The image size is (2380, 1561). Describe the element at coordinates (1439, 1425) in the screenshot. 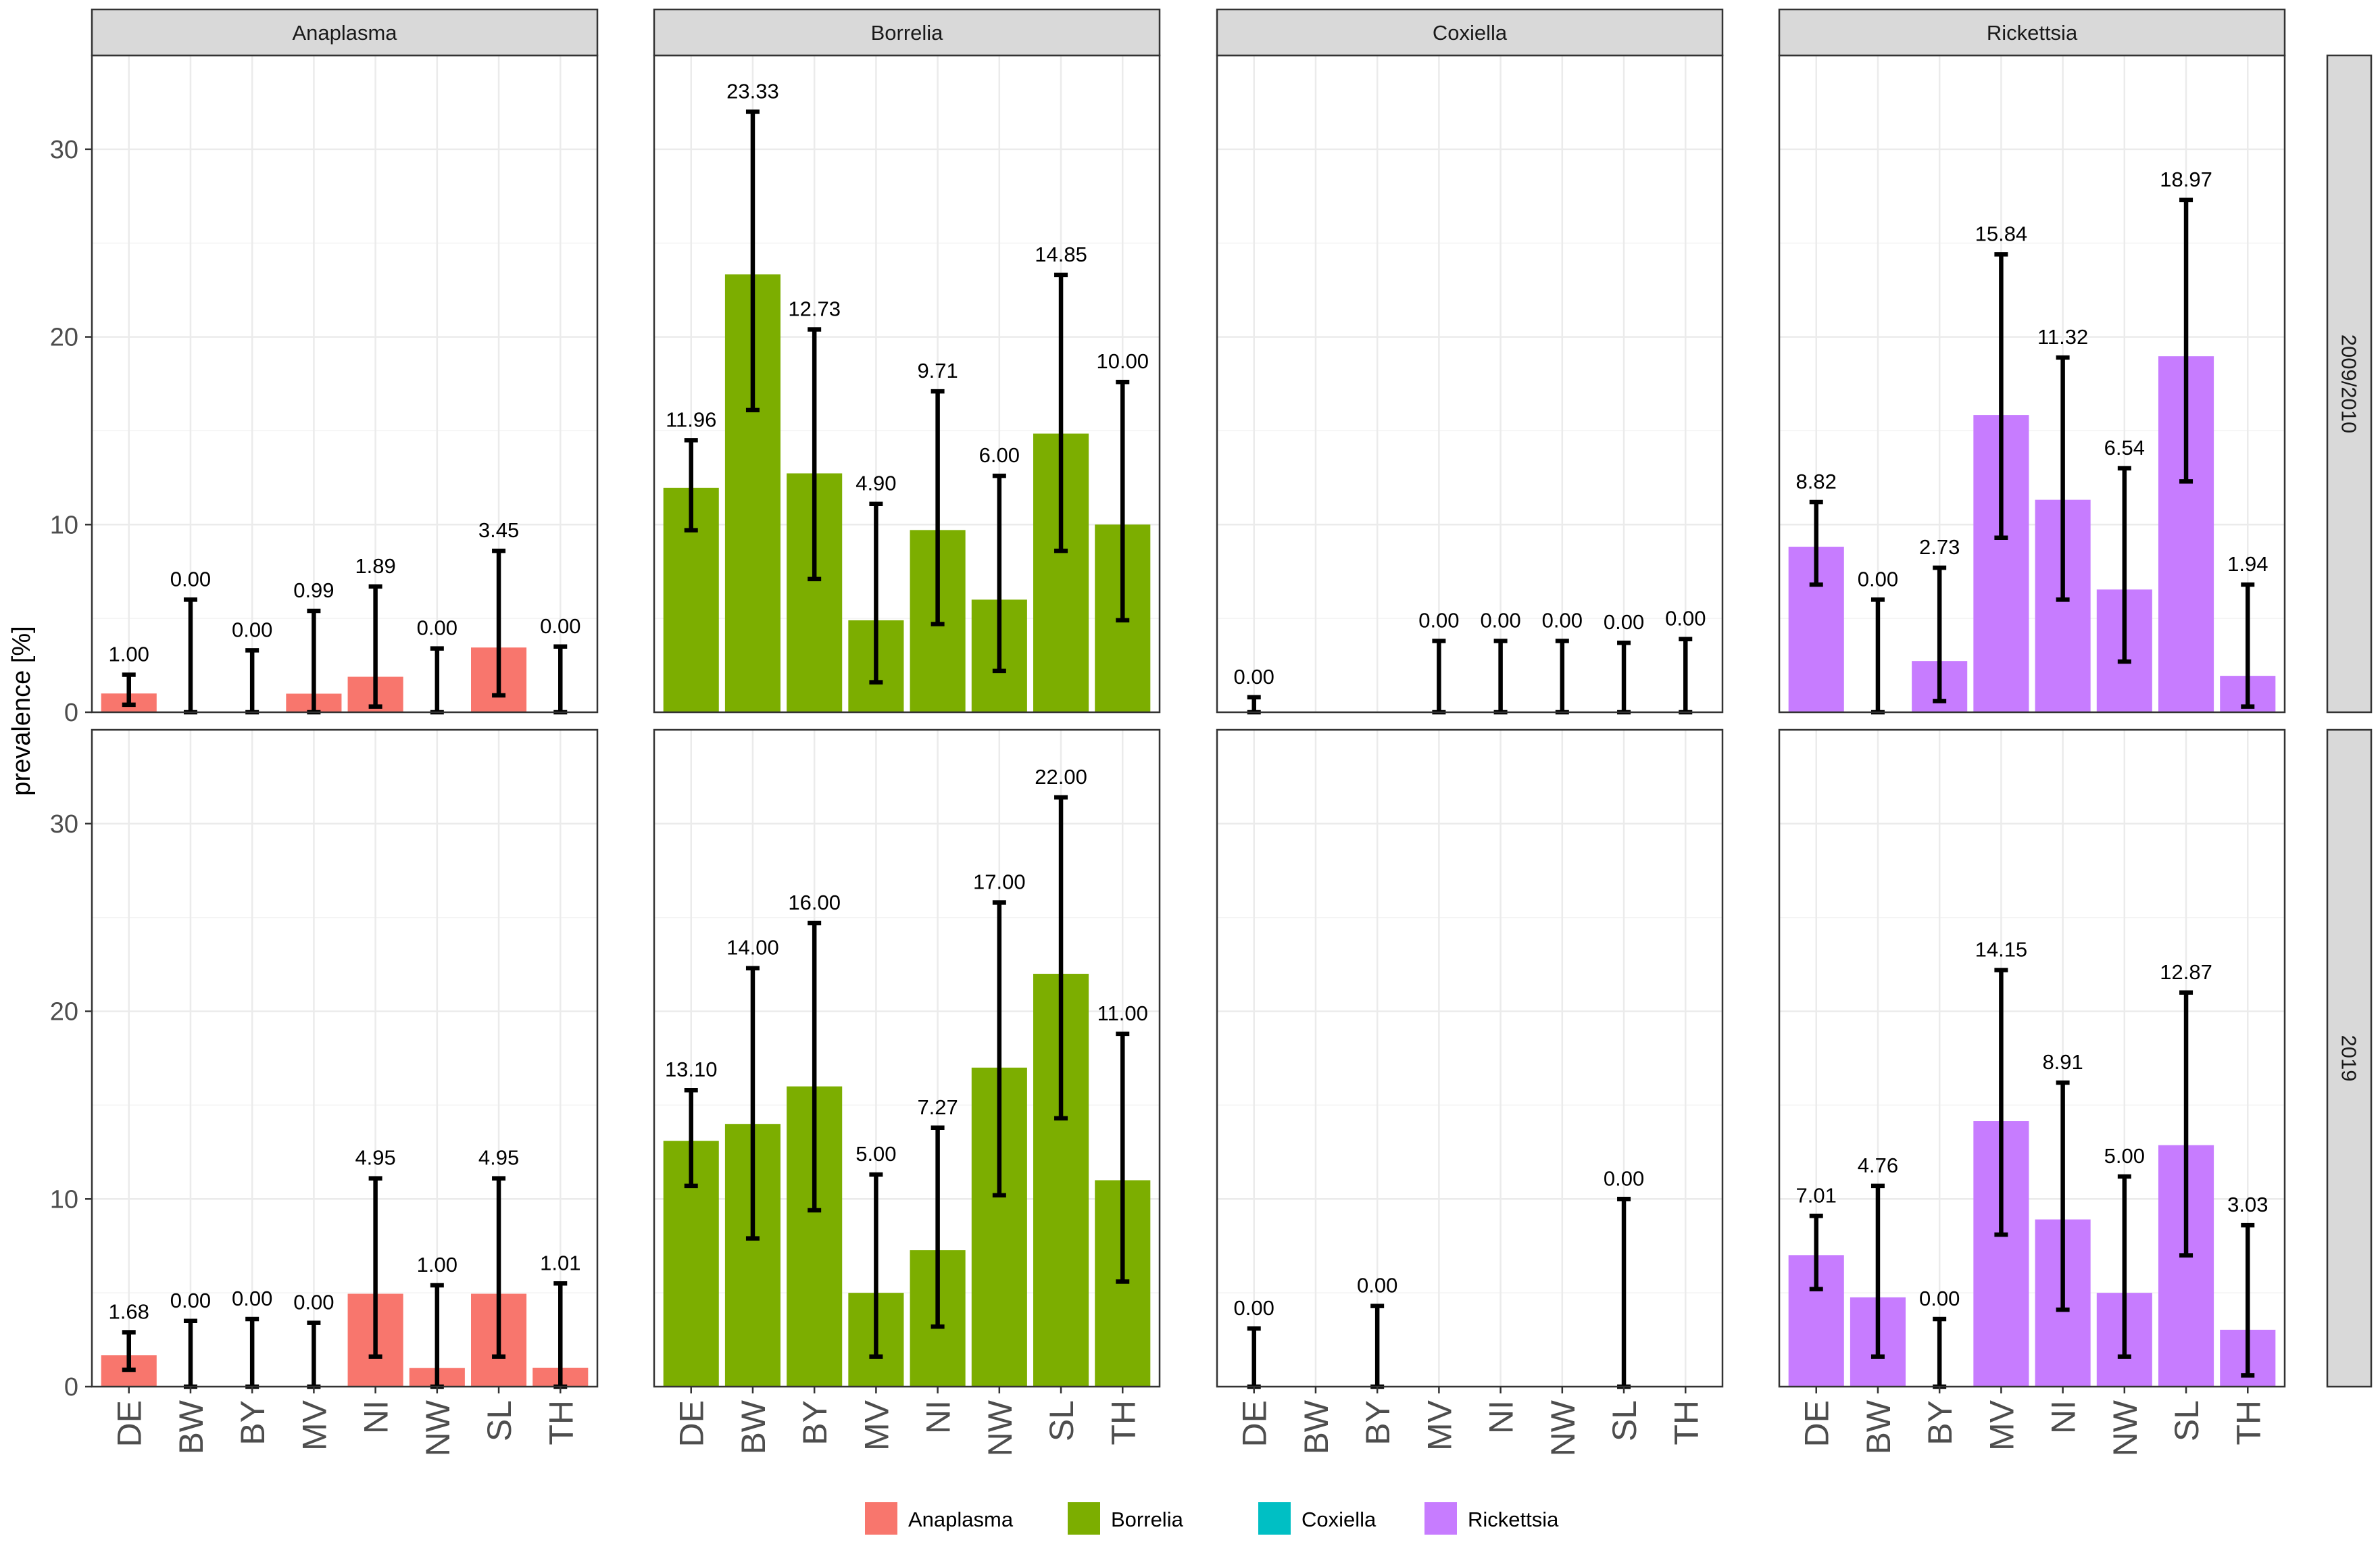

I see `x-tick-label-coxiella-mv: MV` at that location.